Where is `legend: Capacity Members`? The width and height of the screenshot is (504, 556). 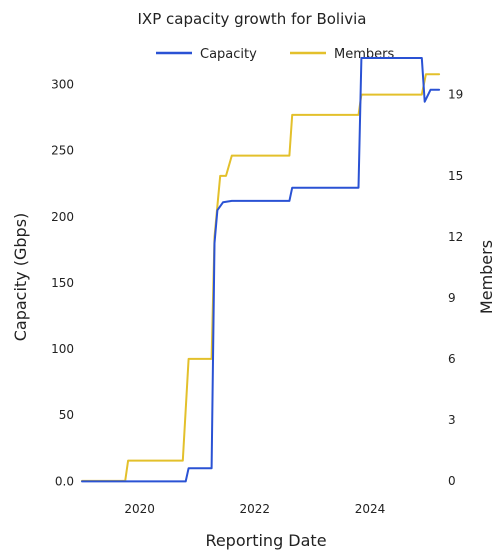 legend: Capacity Members is located at coordinates (275, 54).